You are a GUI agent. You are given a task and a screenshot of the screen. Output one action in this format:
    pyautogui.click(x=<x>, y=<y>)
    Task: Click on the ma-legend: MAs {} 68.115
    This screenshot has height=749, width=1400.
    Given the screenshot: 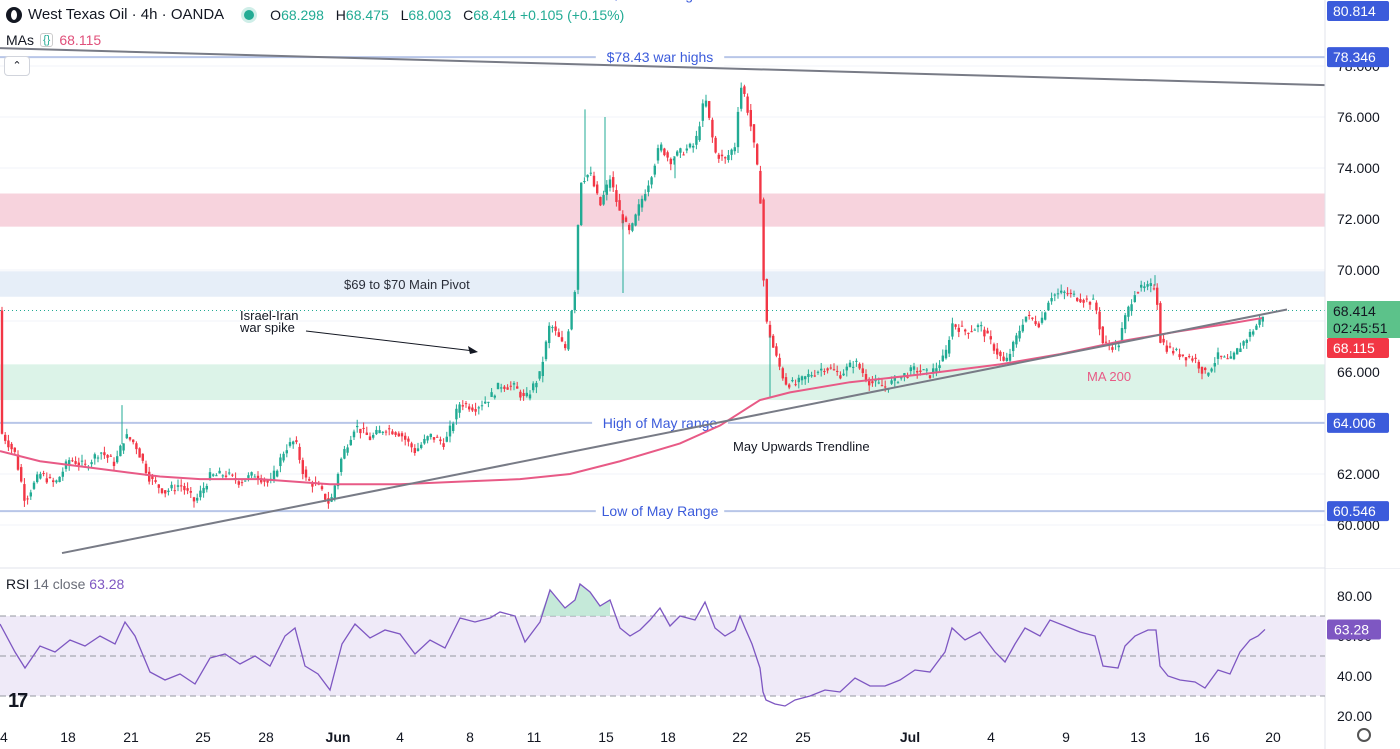 What is the action you would take?
    pyautogui.click(x=53, y=40)
    